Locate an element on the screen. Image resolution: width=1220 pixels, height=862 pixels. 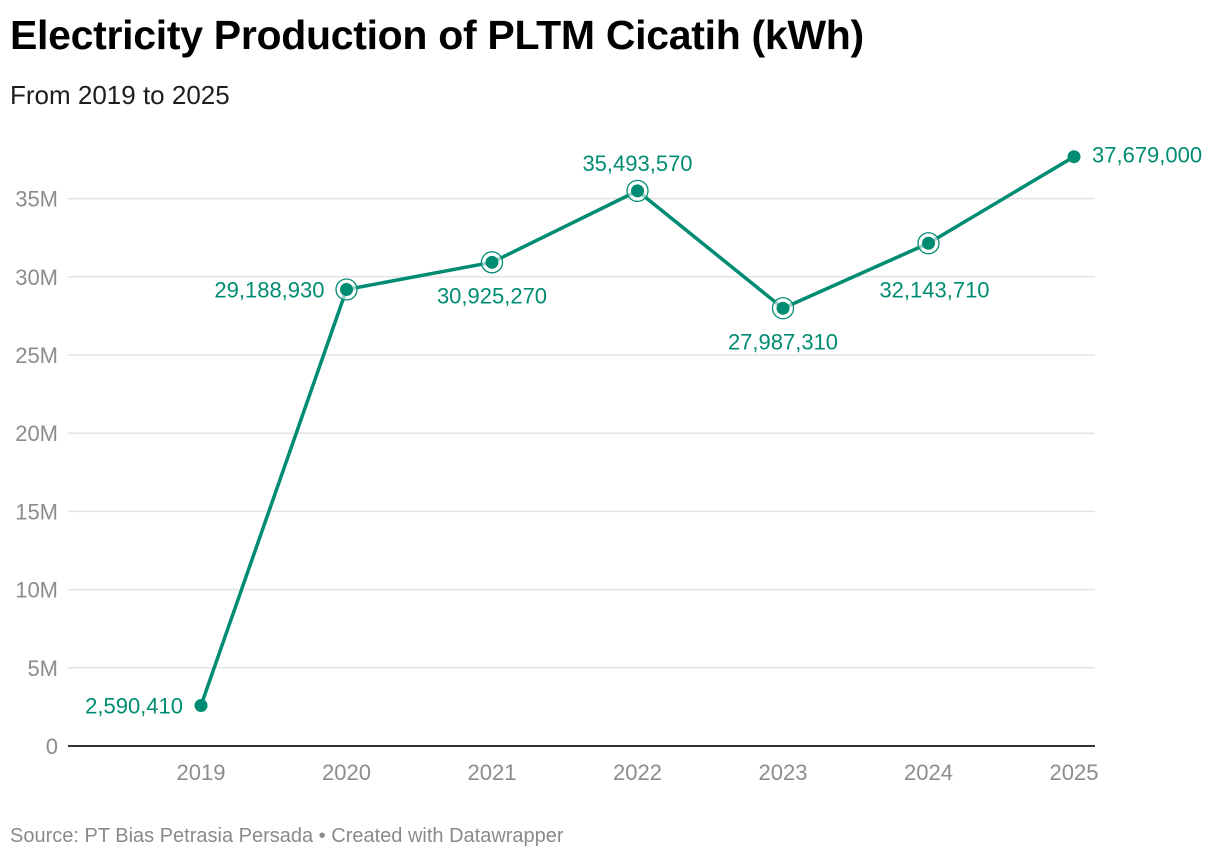
x-tick-label: 2023 is located at coordinates (783, 772).